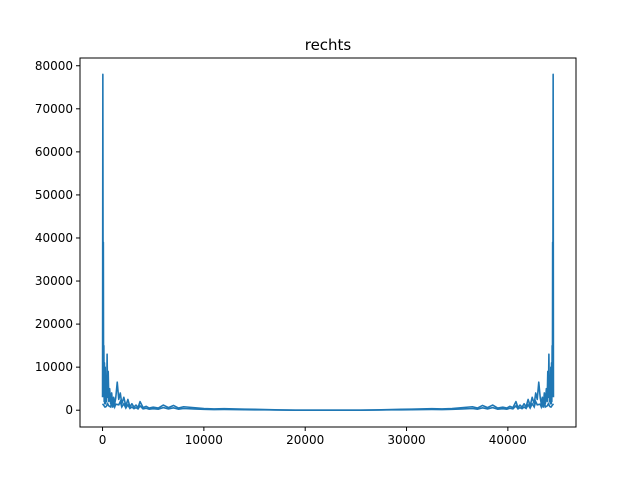  I want to click on x-axis-ticks: 0 10000 20000 30000 40000, so click(313, 437).